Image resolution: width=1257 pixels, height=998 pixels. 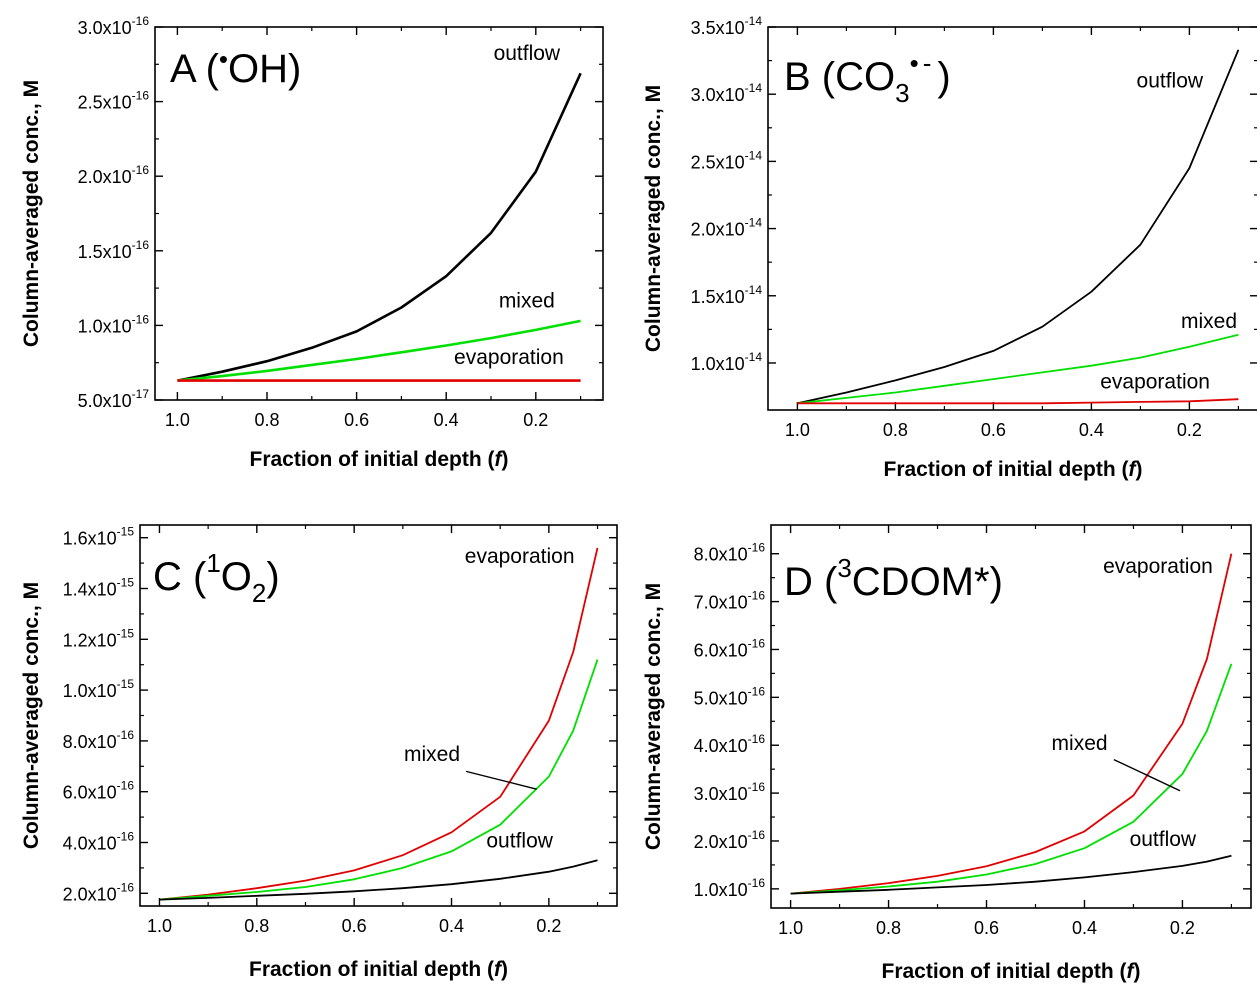 What do you see at coordinates (1011, 779) in the screenshot?
I see `panel-d-series-mixed` at bounding box center [1011, 779].